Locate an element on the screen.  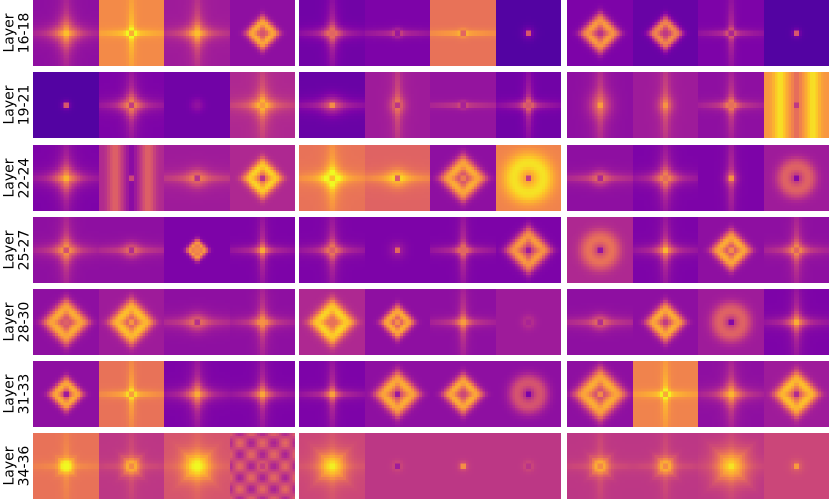
row-label-text: Layer 22-24 is located at coordinates (16, 178).